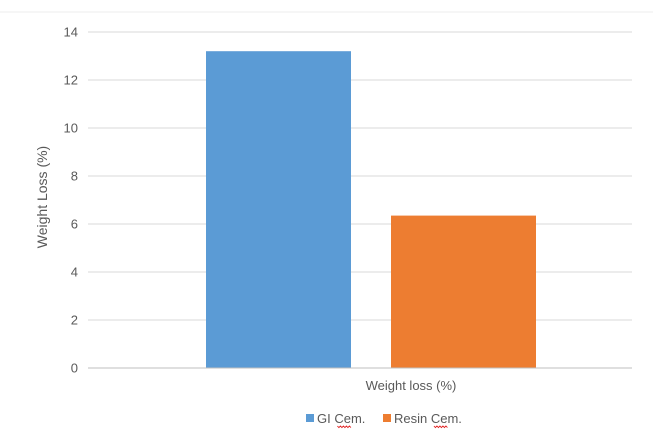 This screenshot has height=435, width=653. I want to click on y-axis-tick-labels: 0 2 4 6 8 10 12 14, so click(71, 200).